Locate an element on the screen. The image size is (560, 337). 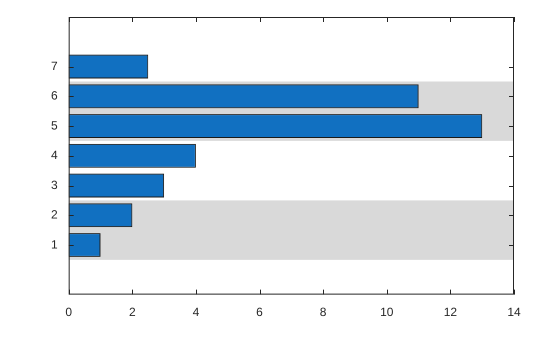
y-tick-label: 4 is located at coordinates (54, 155).